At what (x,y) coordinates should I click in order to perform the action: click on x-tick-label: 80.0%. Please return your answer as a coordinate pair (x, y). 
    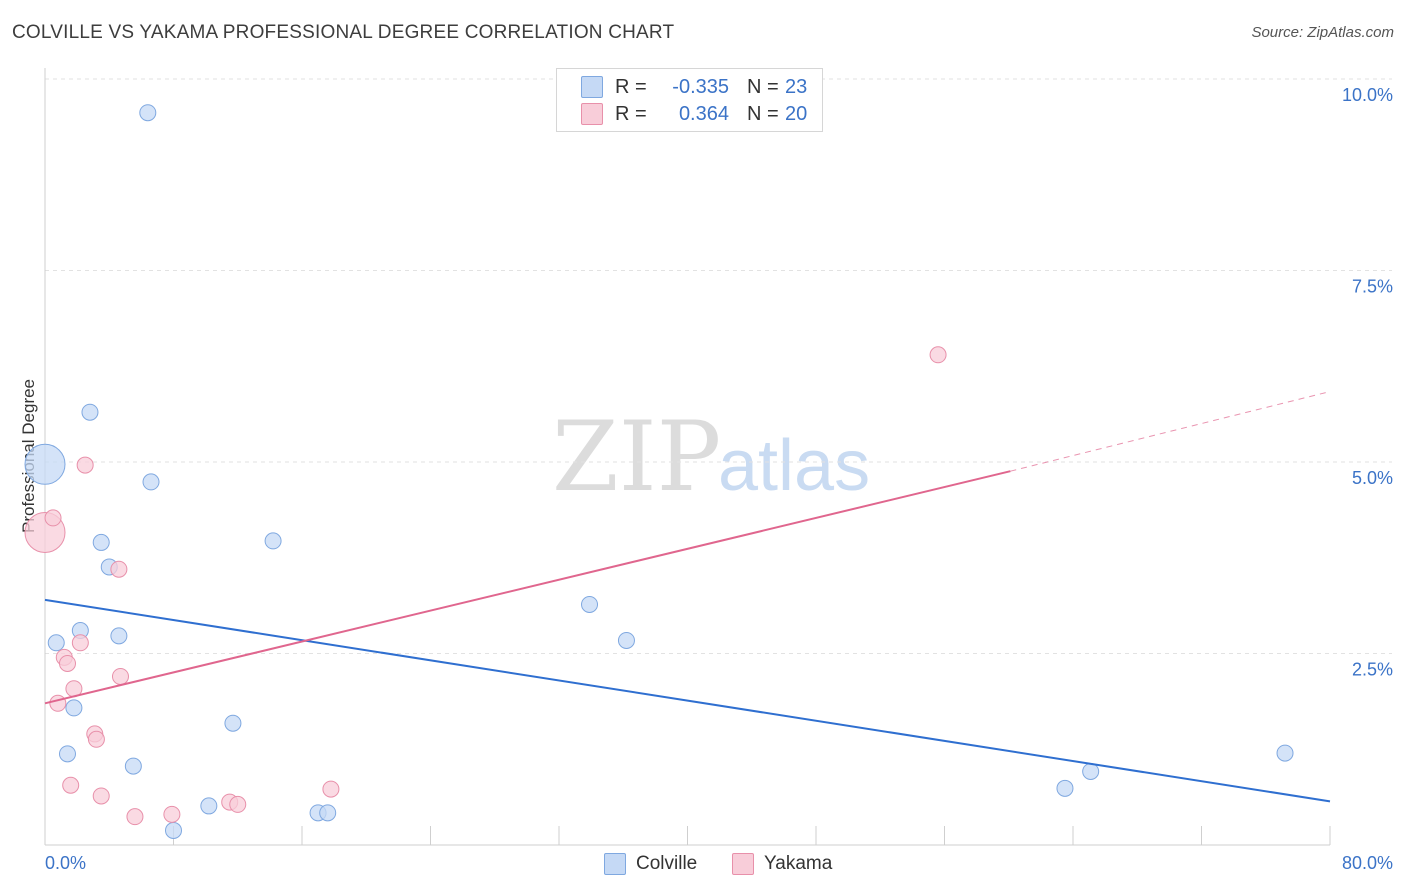
    Looking at the image, I should click on (1367, 863).